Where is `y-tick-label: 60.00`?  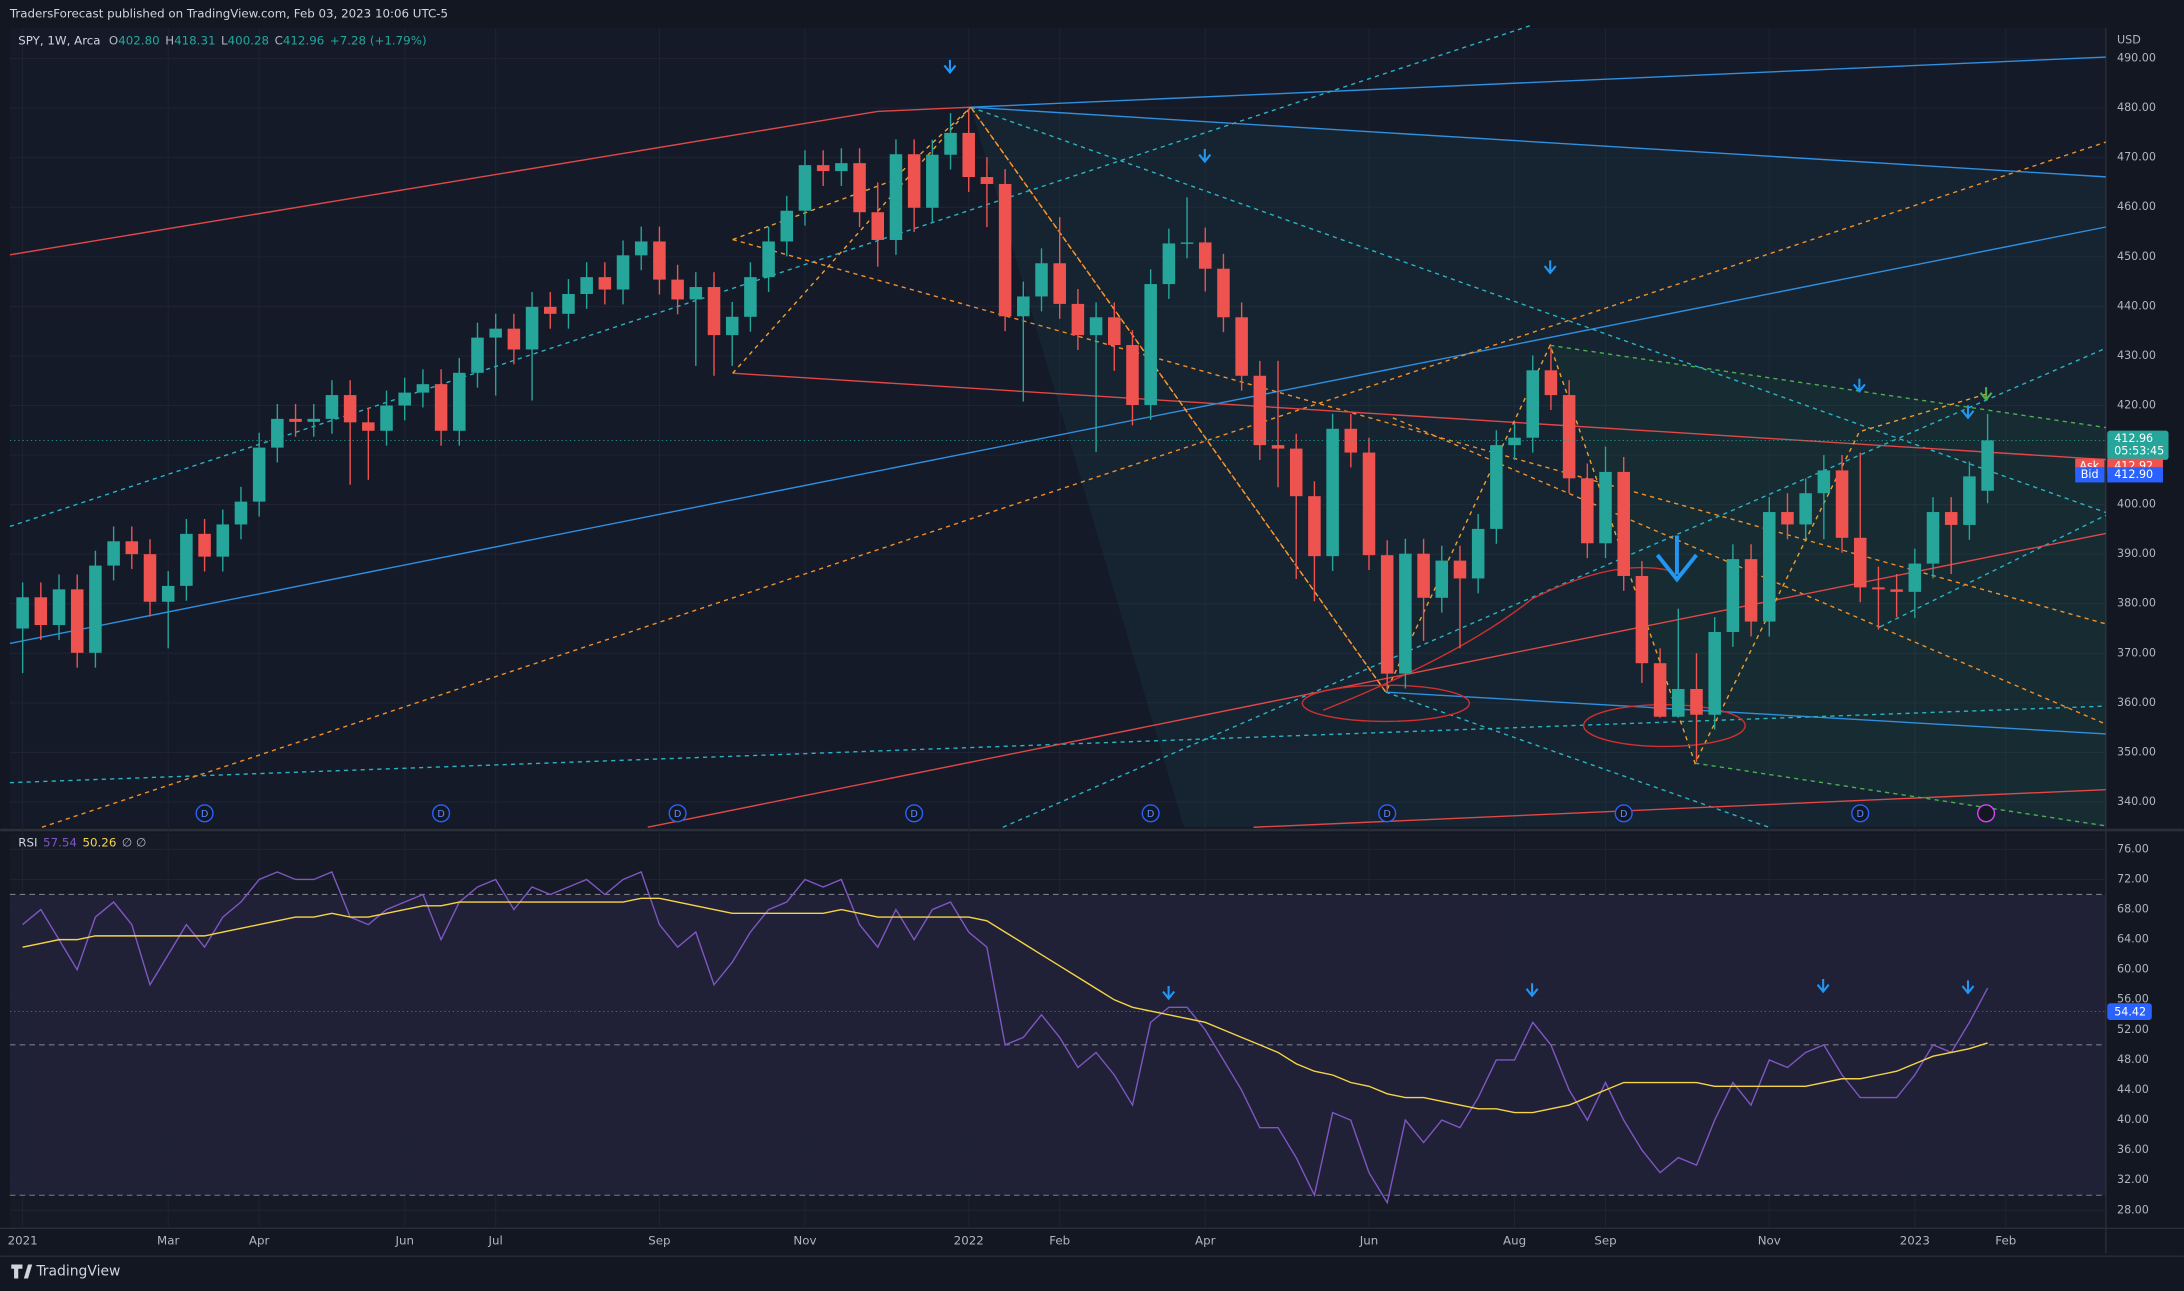
y-tick-label: 60.00 is located at coordinates (2133, 969).